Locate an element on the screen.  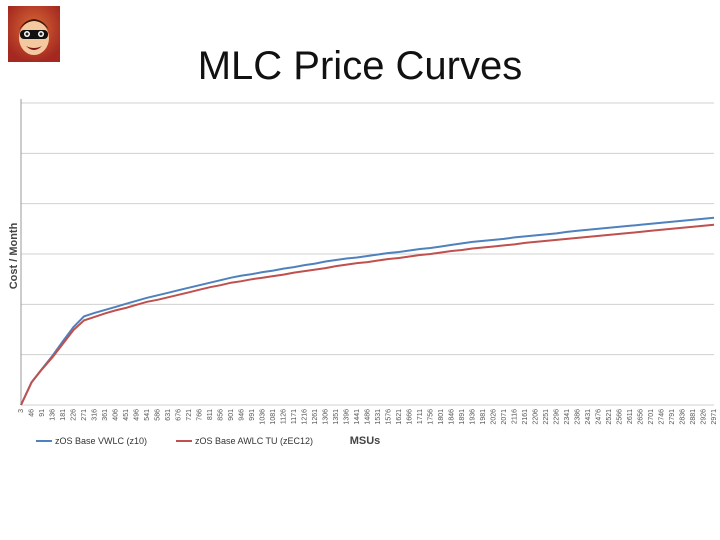
x-tick-label: 1621 is located at coordinates (399, 417).